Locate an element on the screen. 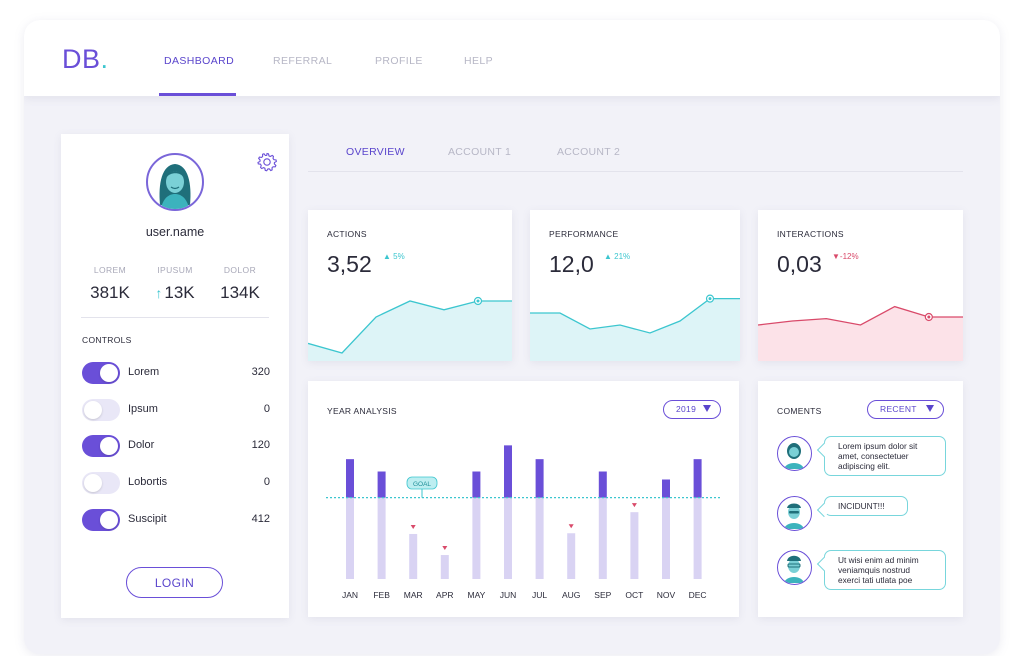 This screenshot has height=656, width=1024. tab-overview: OVERVIEW is located at coordinates (375, 152).